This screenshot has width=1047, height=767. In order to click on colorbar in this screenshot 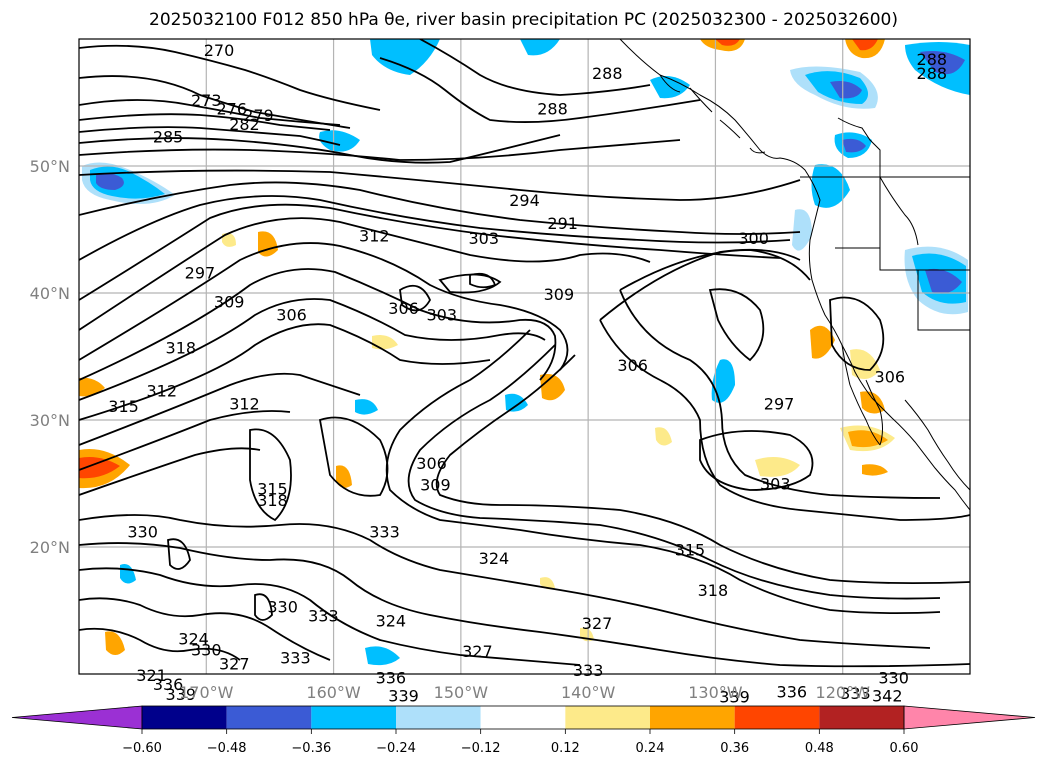, I will do `click(523, 717)`.